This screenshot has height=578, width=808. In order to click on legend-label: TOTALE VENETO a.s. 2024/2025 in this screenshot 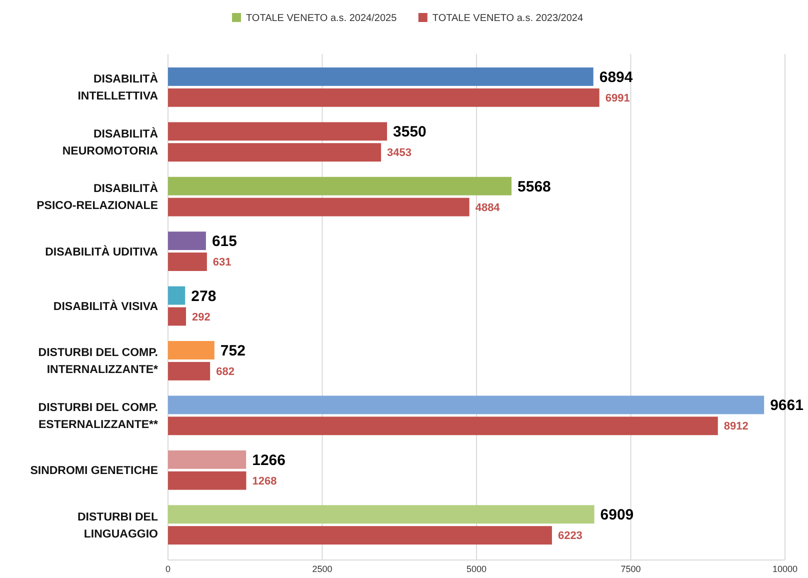, I will do `click(322, 18)`.